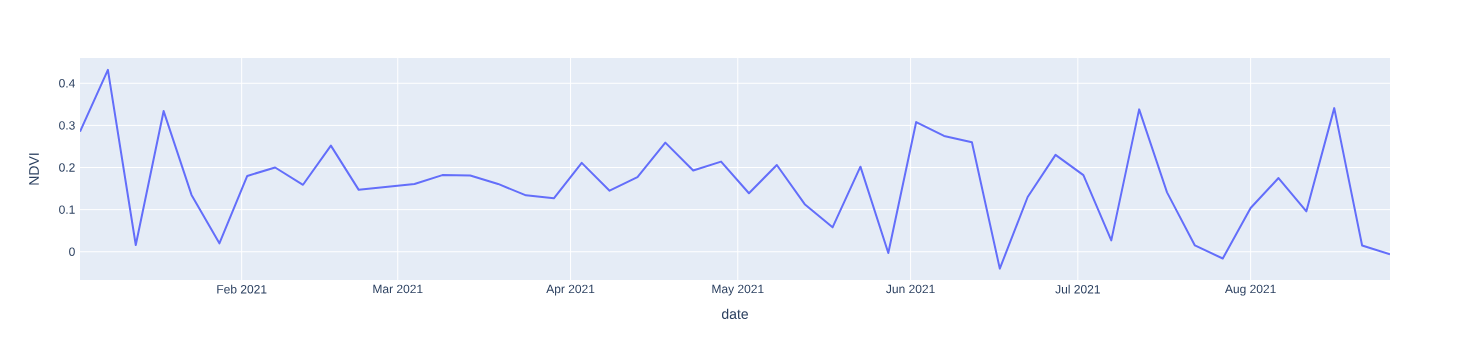  What do you see at coordinates (67, 83) in the screenshot?
I see `y-tick-label: 0.4` at bounding box center [67, 83].